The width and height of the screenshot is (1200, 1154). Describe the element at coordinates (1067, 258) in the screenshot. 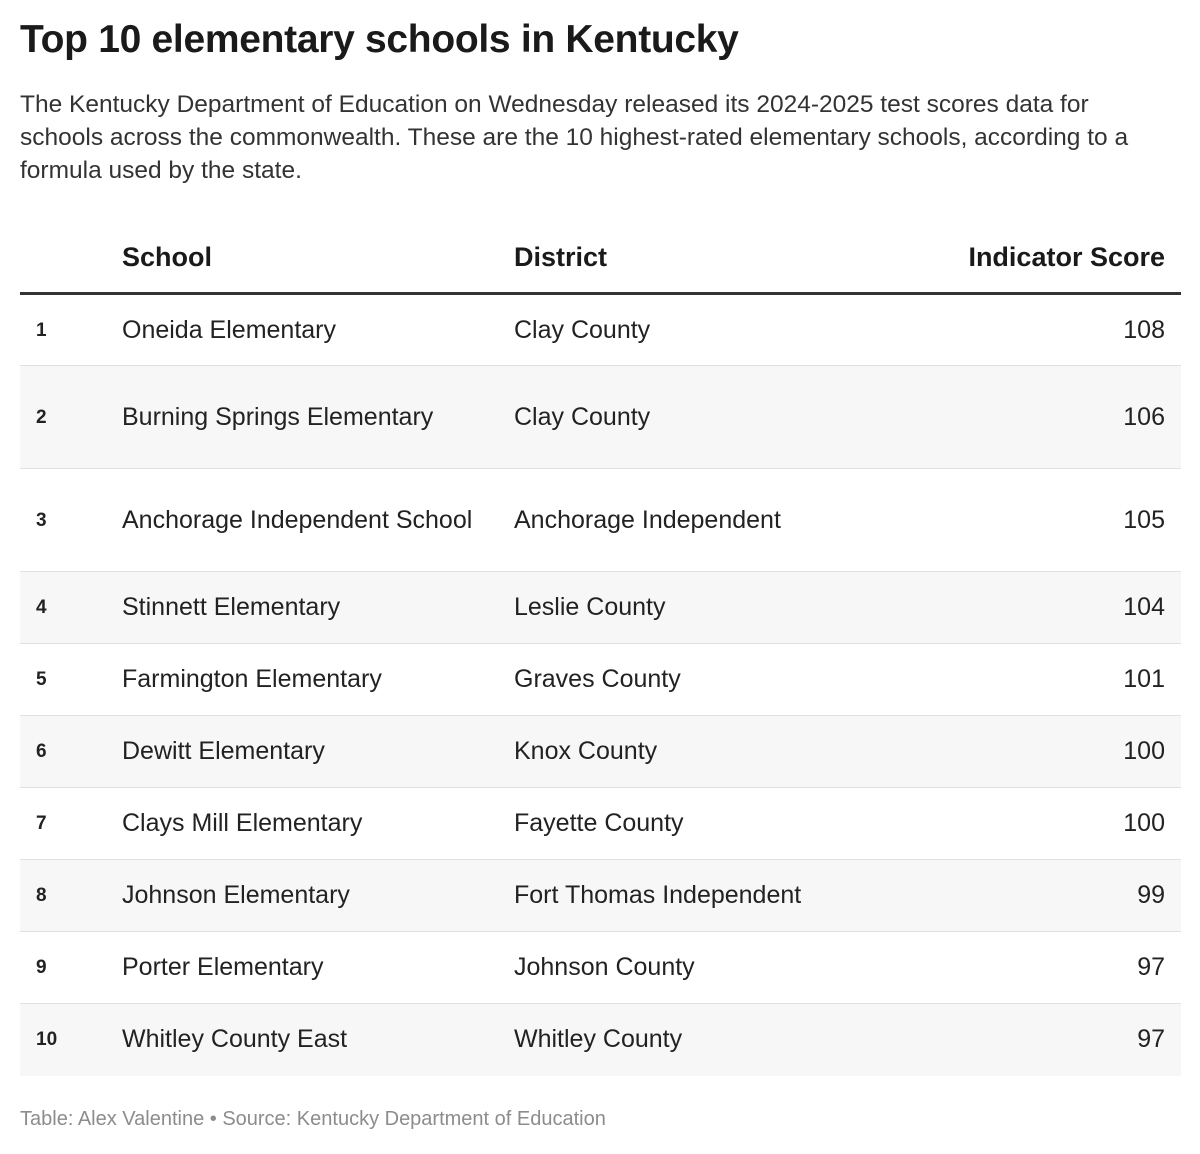

I see `header-score: Indicator Score` at that location.